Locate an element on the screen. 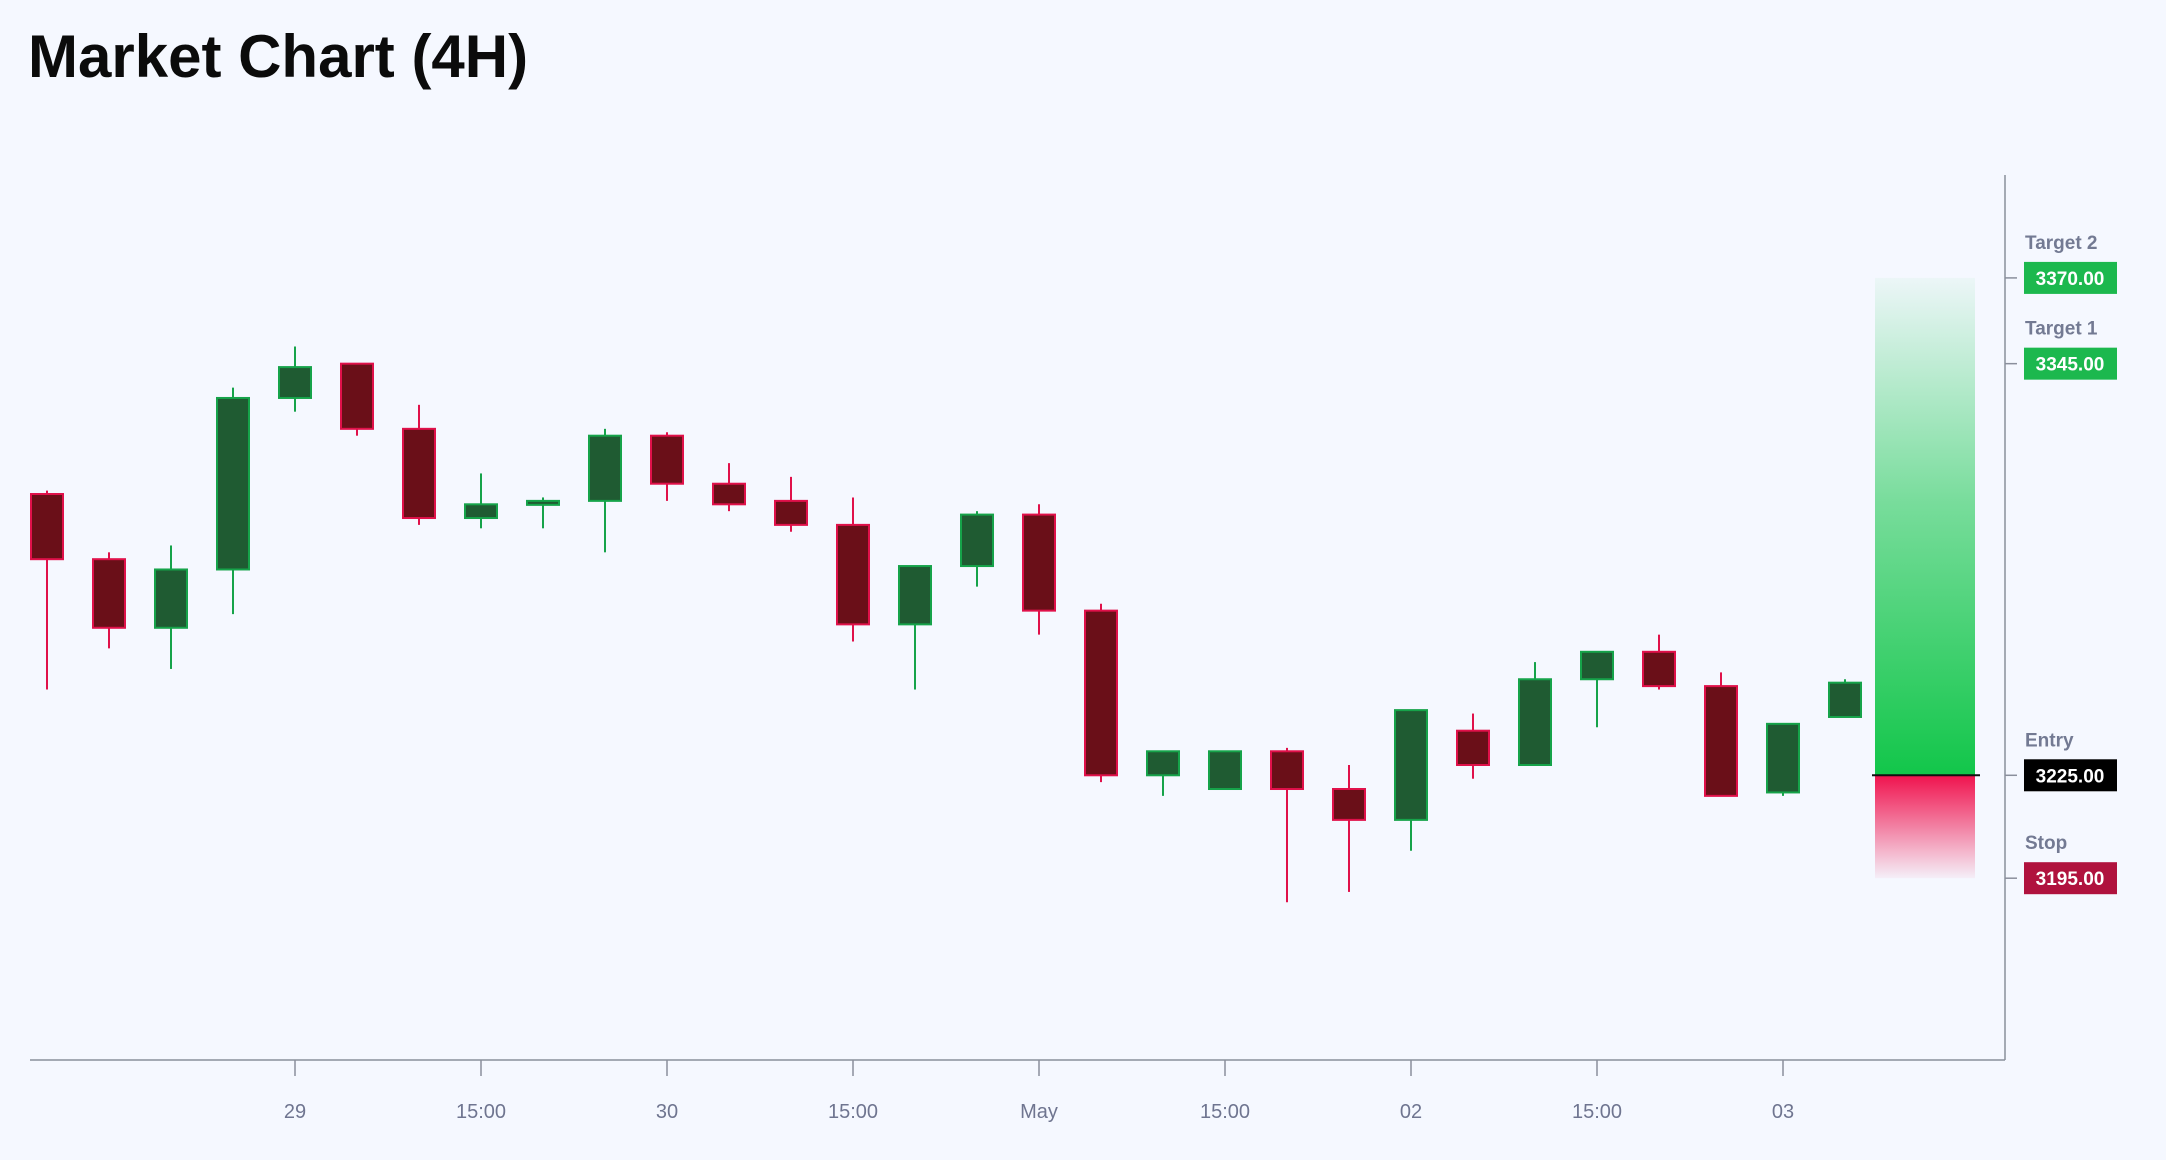  level-price: 3195.00 is located at coordinates (2070, 879).